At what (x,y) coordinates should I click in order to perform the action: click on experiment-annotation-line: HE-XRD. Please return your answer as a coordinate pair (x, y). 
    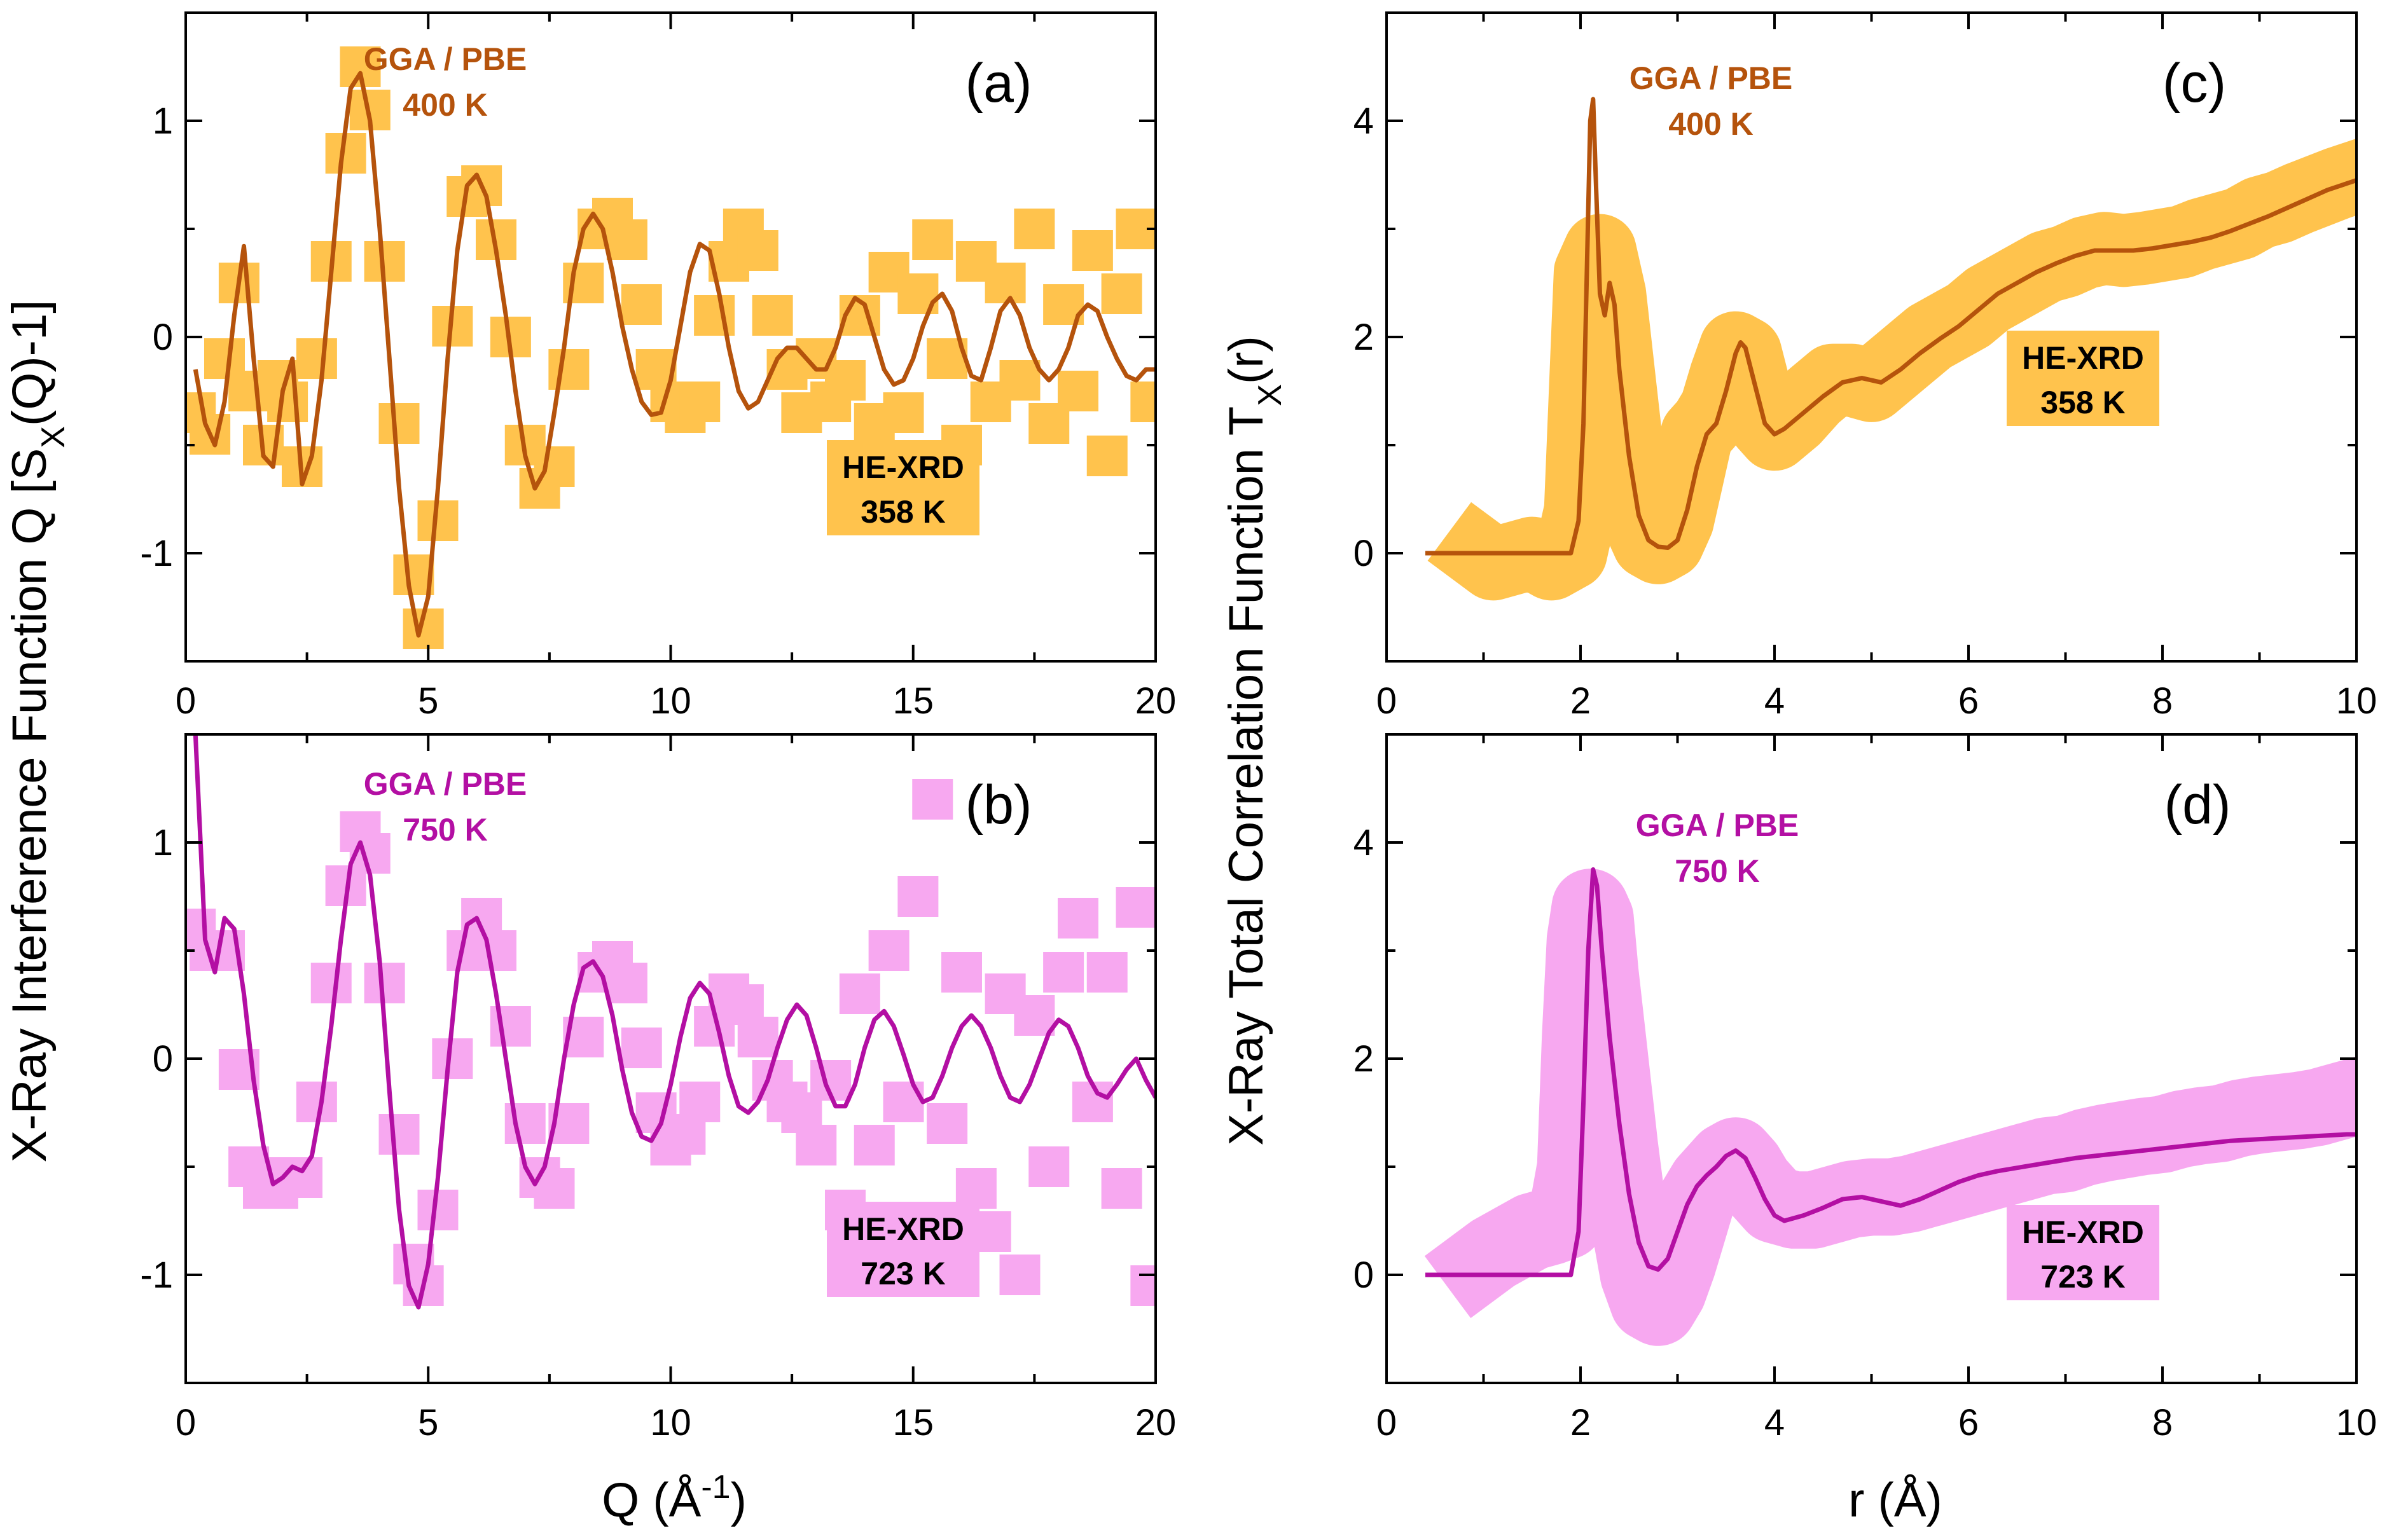
    Looking at the image, I should click on (2083, 1232).